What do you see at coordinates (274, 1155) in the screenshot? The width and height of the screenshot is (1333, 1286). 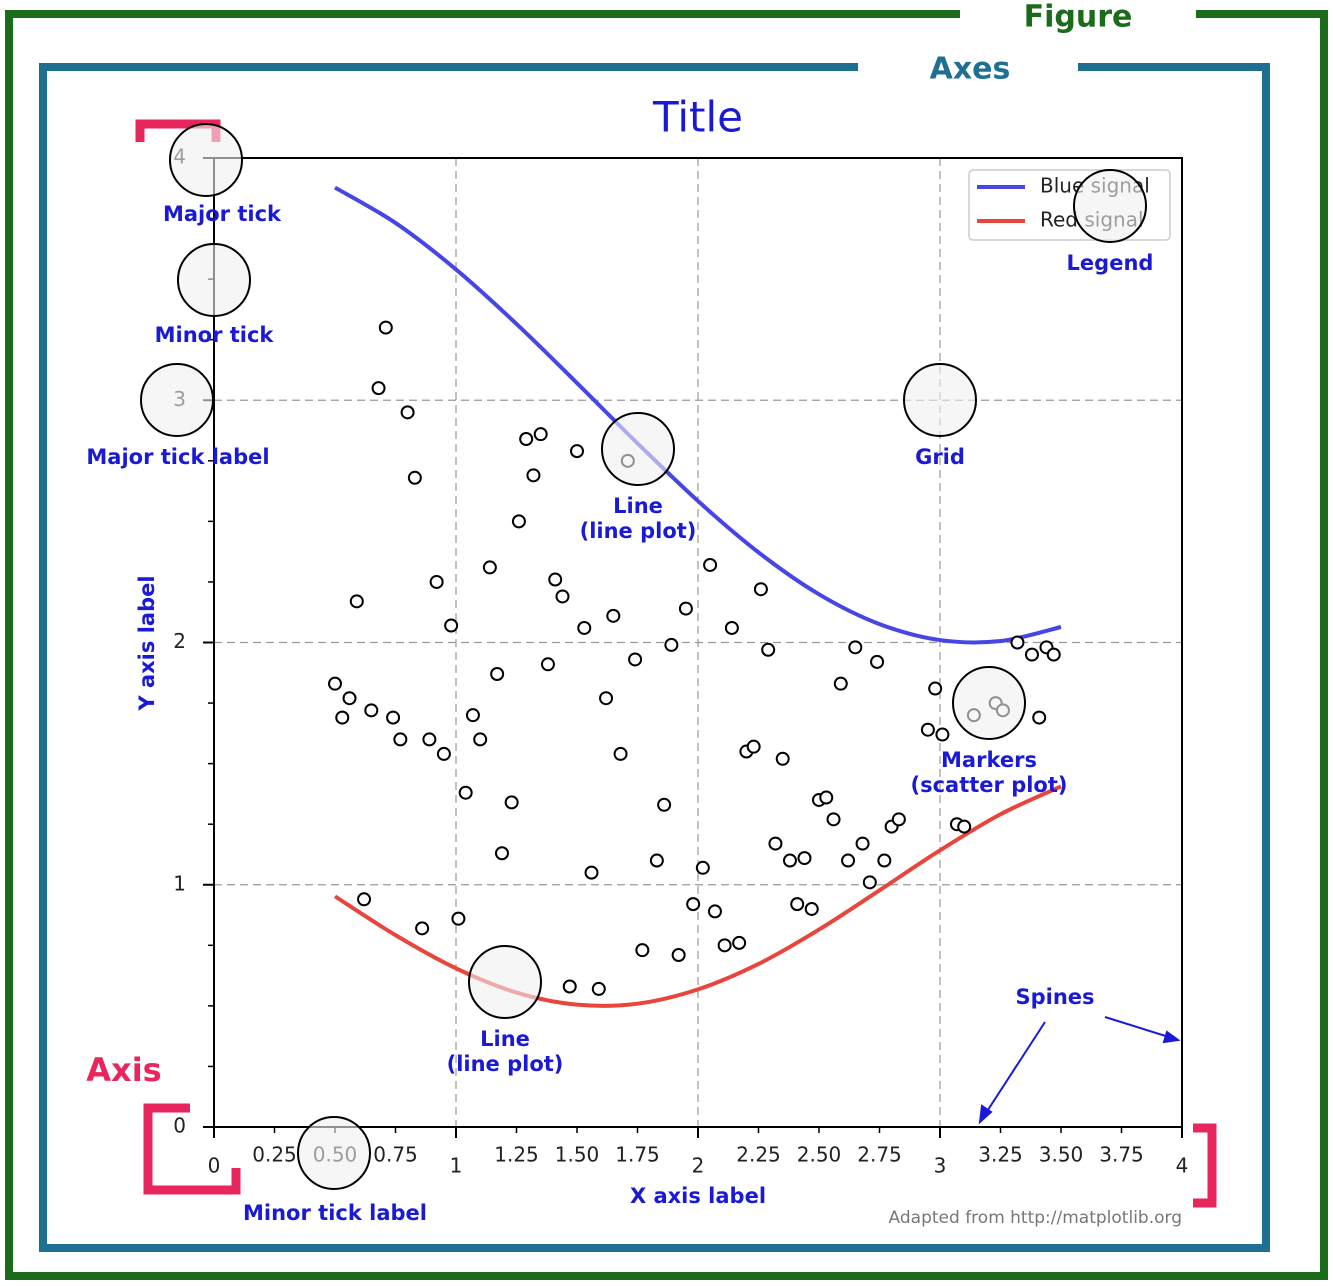 I see `x-minor-tick-label: 0.25` at bounding box center [274, 1155].